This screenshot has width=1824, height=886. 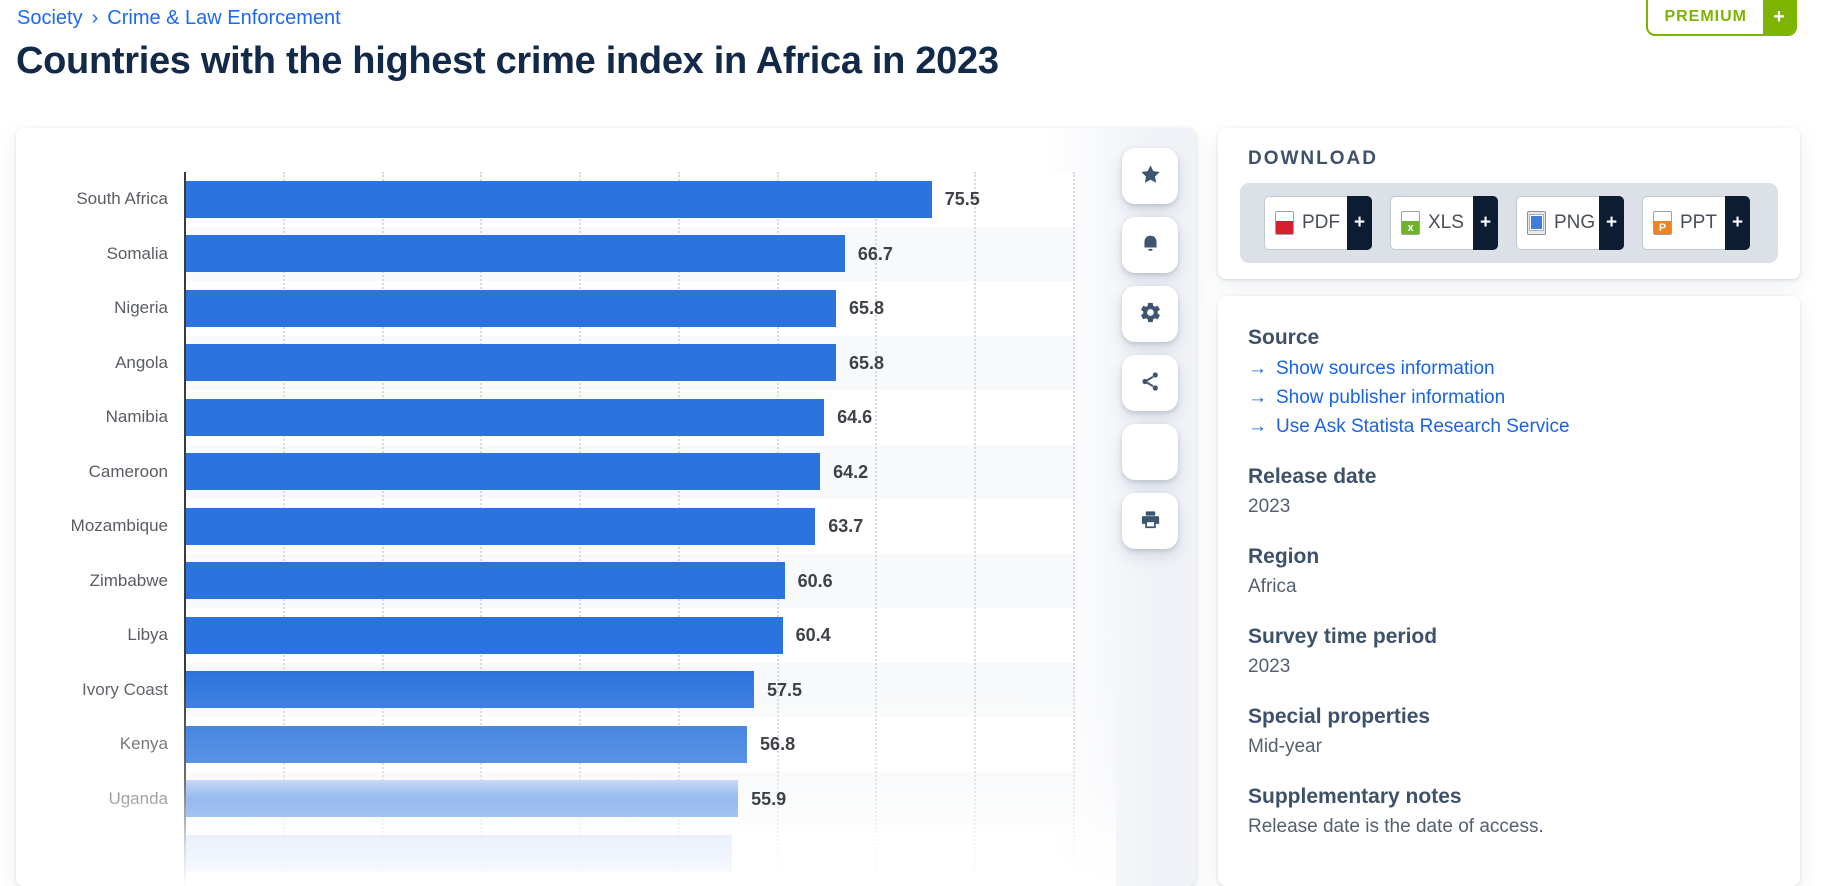 I want to click on download-format-label: PPT, so click(x=1698, y=222).